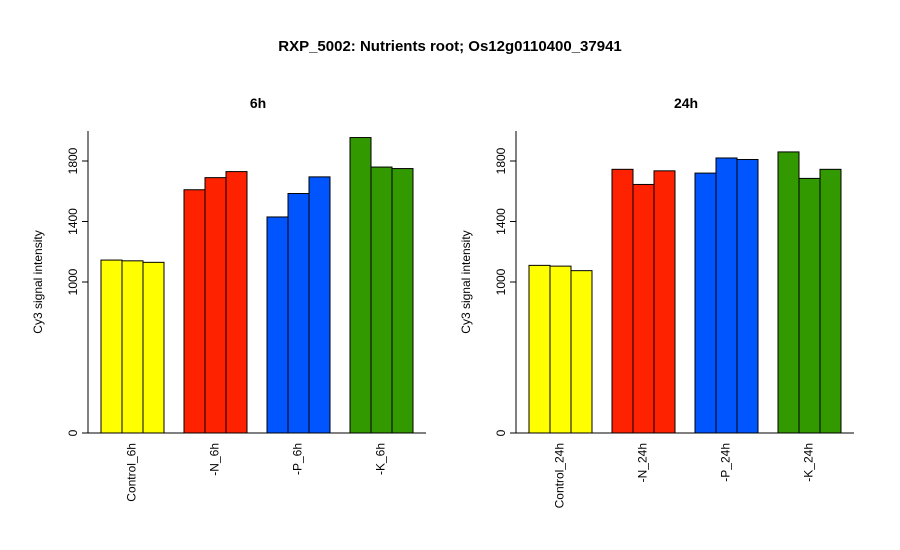  Describe the element at coordinates (560, 475) in the screenshot. I see `category-label: Control_24h` at that location.